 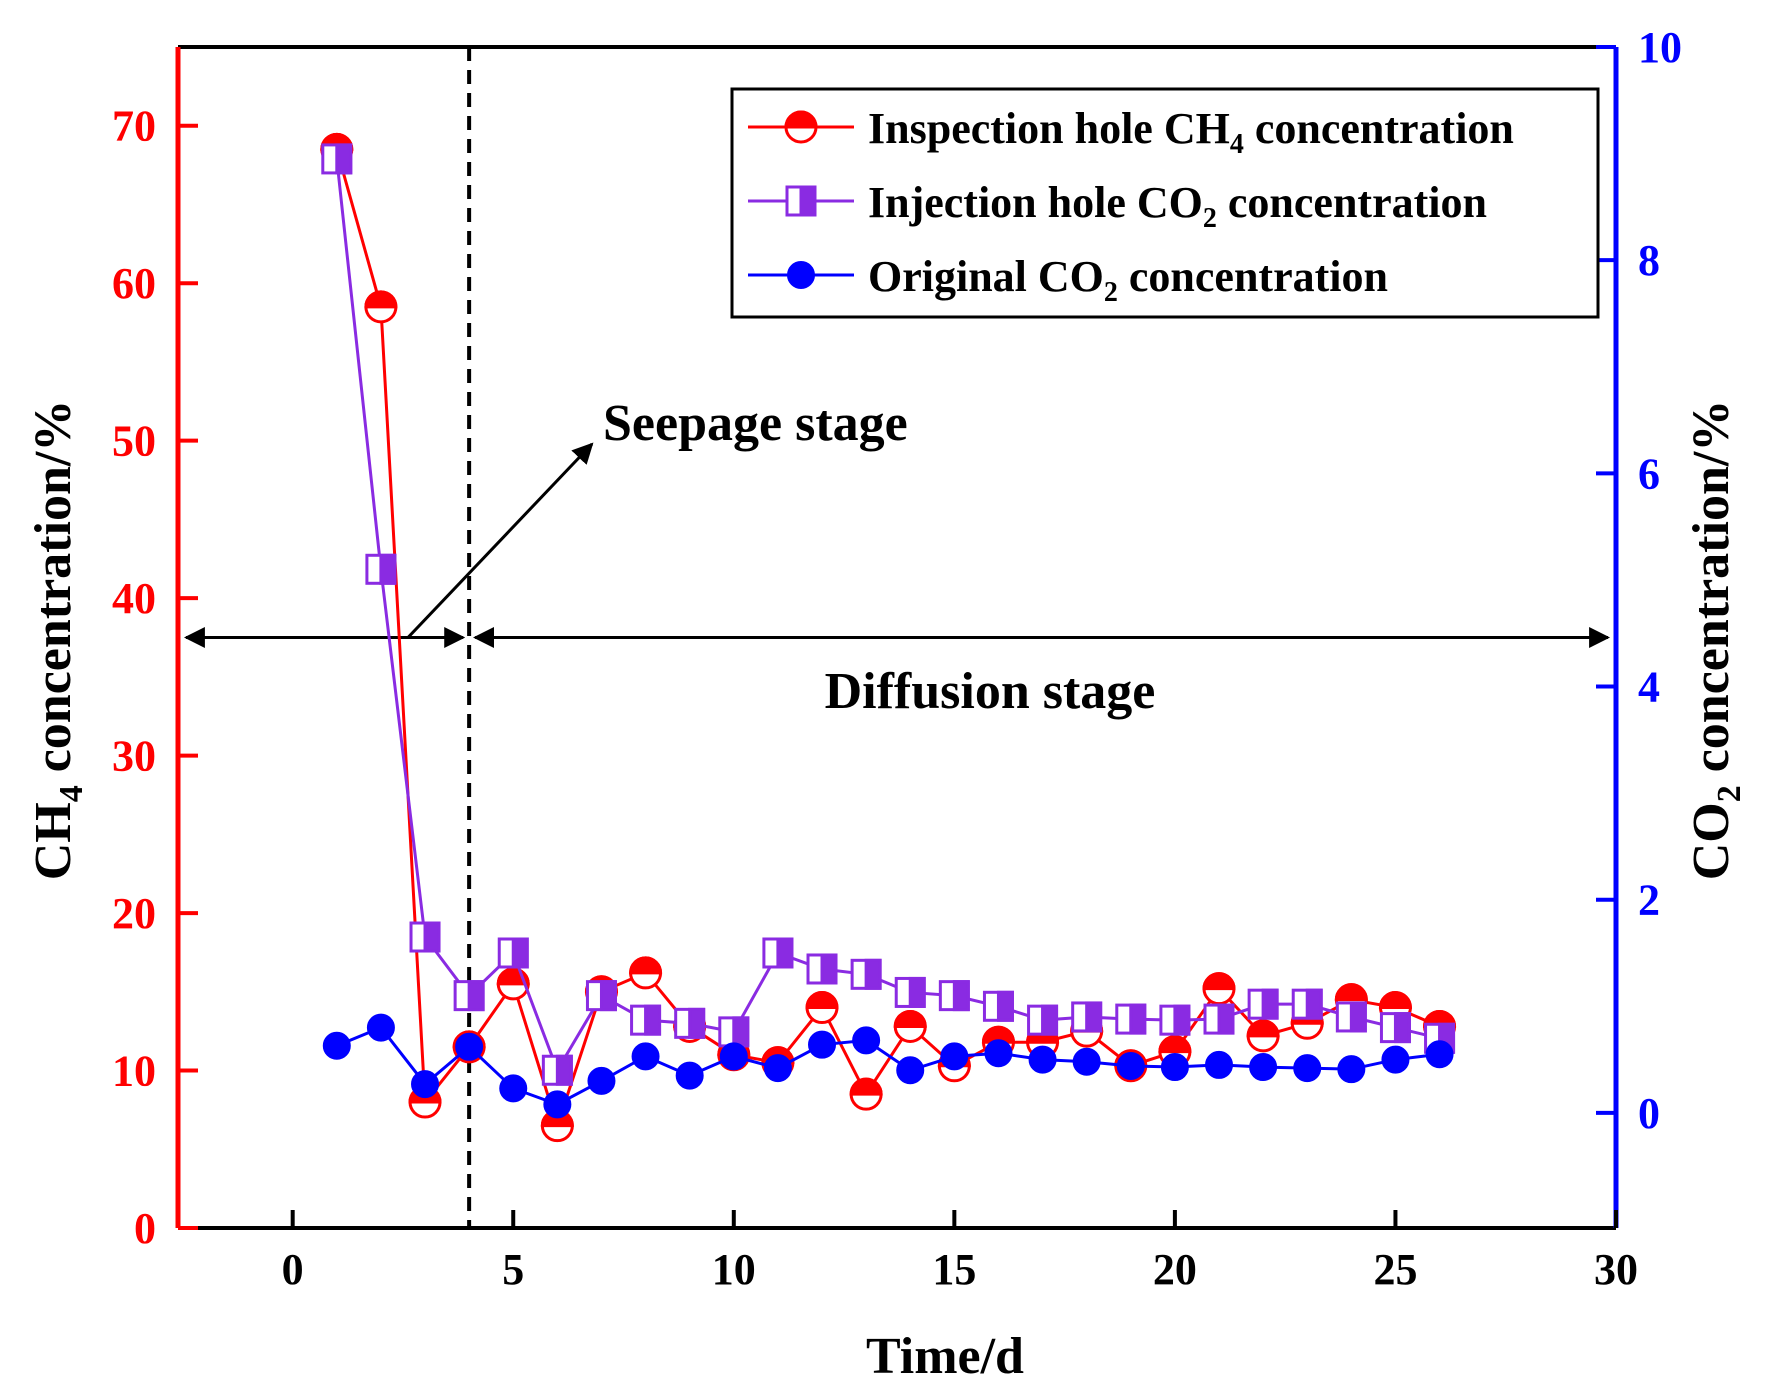 What do you see at coordinates (134, 441) in the screenshot?
I see `left-y-tick-label: 50` at bounding box center [134, 441].